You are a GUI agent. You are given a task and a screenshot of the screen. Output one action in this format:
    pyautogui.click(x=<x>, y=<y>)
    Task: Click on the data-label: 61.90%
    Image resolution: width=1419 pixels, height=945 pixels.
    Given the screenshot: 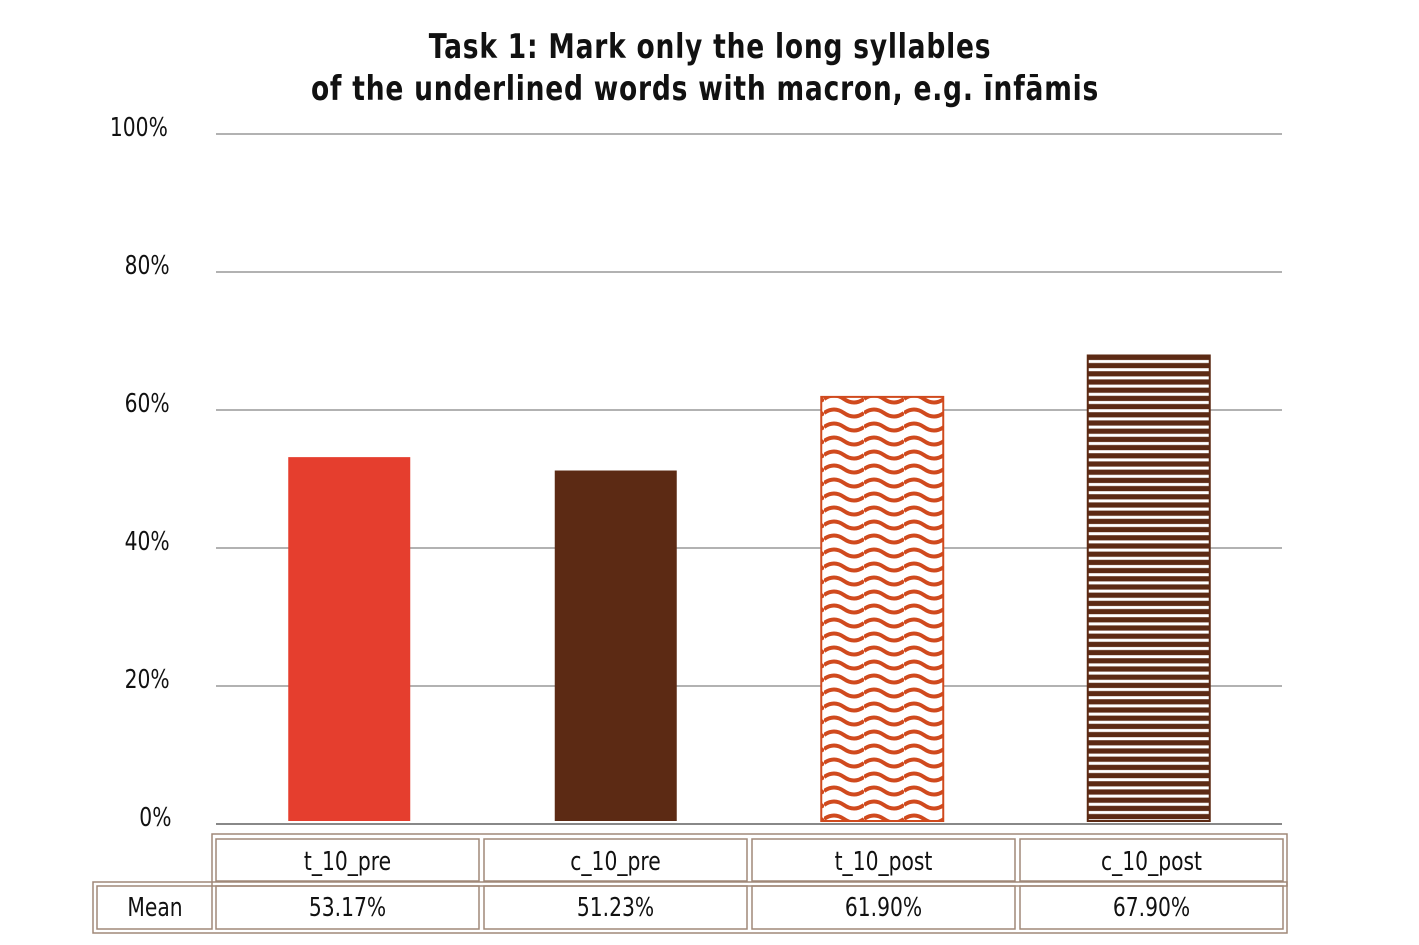 What is the action you would take?
    pyautogui.click(x=883, y=908)
    